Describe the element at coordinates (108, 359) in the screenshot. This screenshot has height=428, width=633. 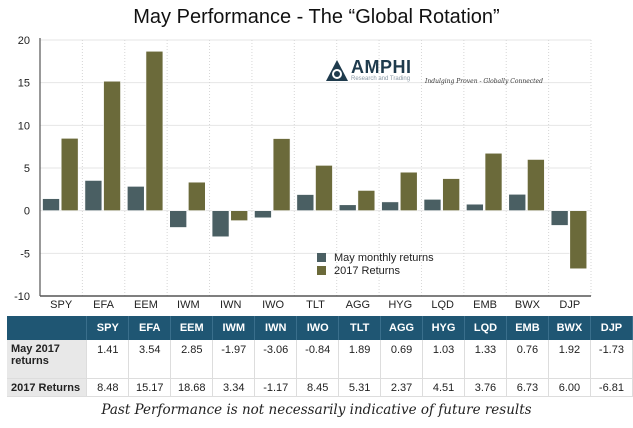
I see `table-cell: 1.41` at that location.